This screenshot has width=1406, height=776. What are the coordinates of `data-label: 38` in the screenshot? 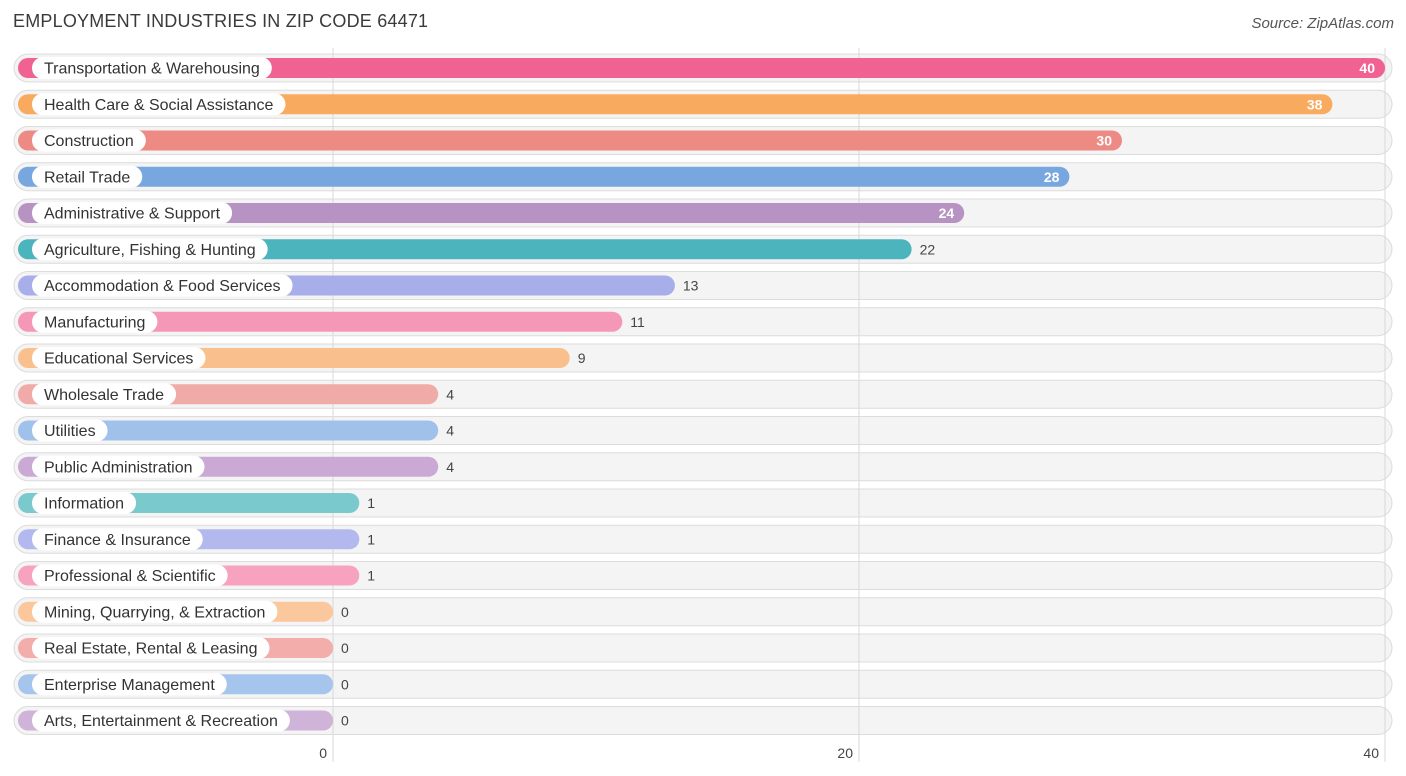 It's located at (1315, 104).